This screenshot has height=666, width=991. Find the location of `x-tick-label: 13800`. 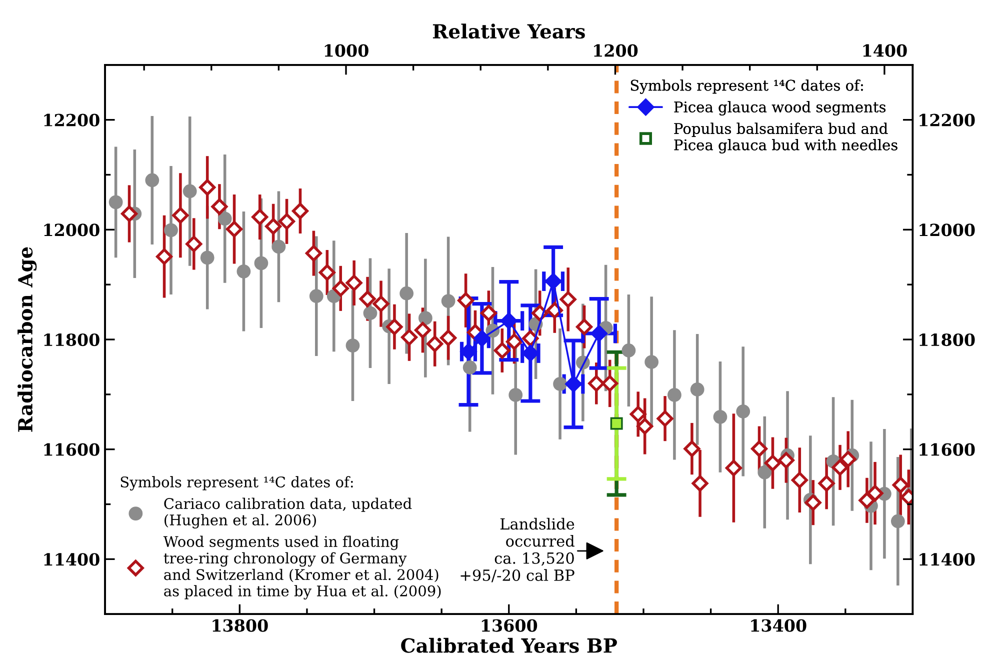

x-tick-label: 13800 is located at coordinates (240, 625).